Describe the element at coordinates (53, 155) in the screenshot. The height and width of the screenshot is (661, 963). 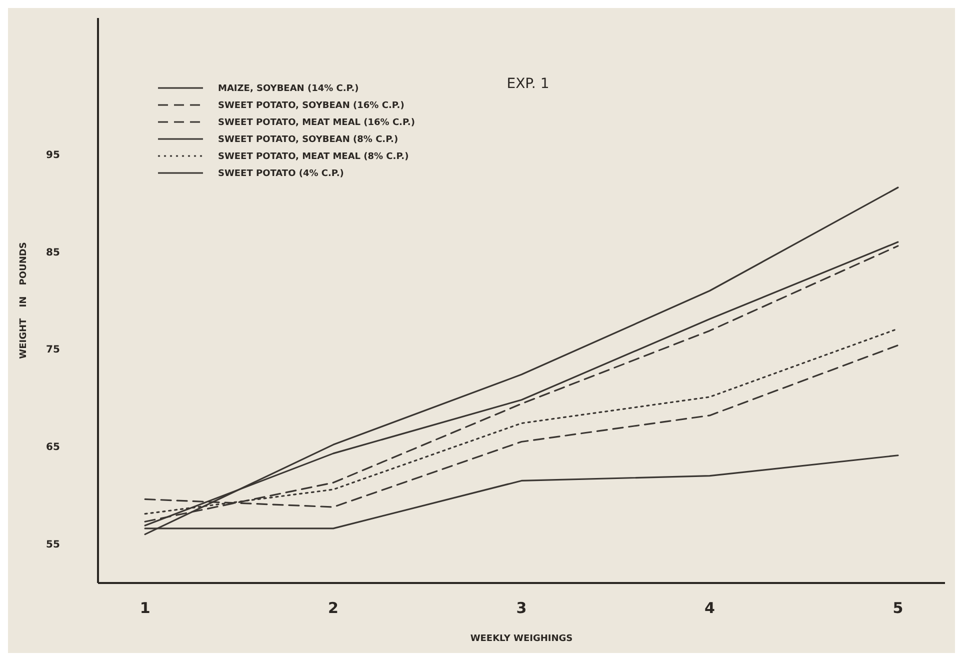
I see `y-tick-label: 95` at that location.